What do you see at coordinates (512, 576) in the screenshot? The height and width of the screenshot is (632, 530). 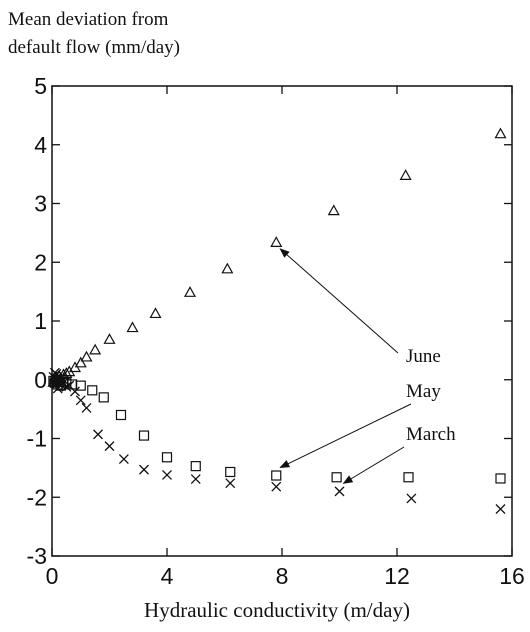 I see `x-tick-label: 16` at bounding box center [512, 576].